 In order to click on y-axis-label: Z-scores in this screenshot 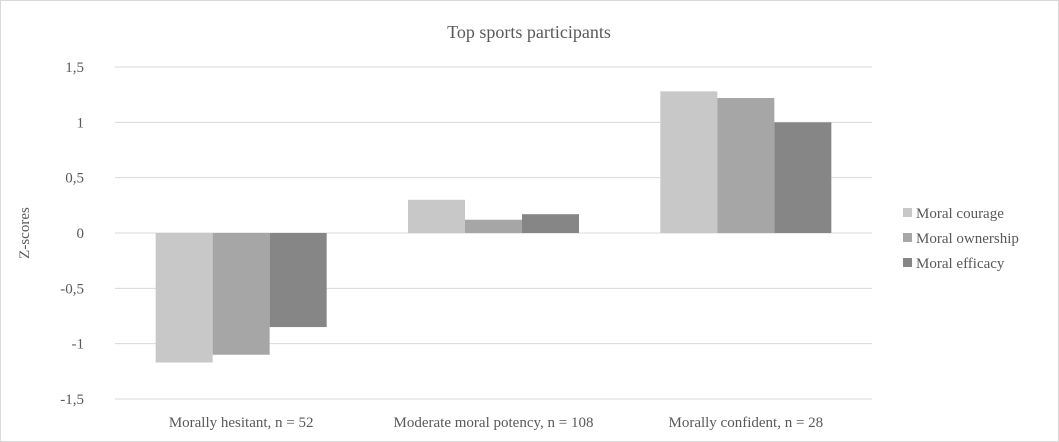, I will do `click(25, 233)`.